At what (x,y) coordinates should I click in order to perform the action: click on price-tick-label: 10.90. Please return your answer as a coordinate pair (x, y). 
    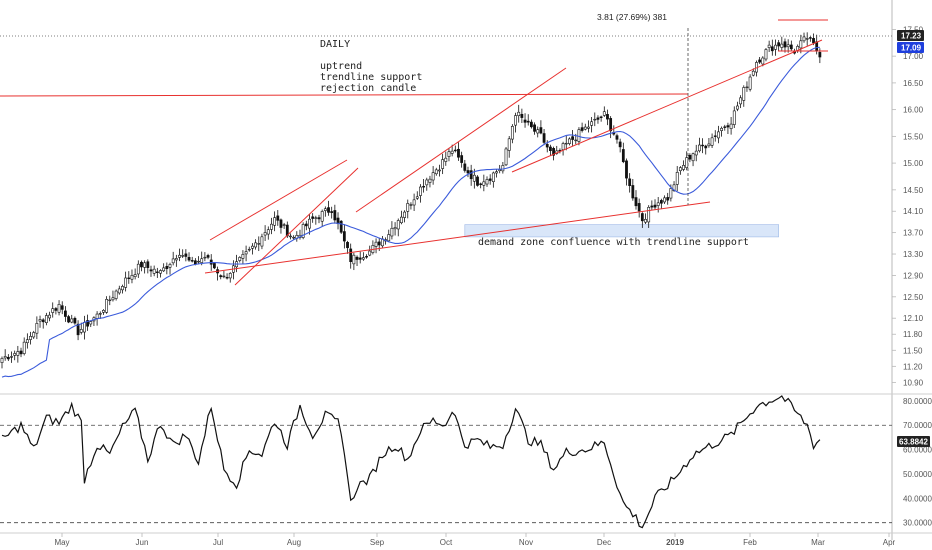
    Looking at the image, I should click on (913, 382).